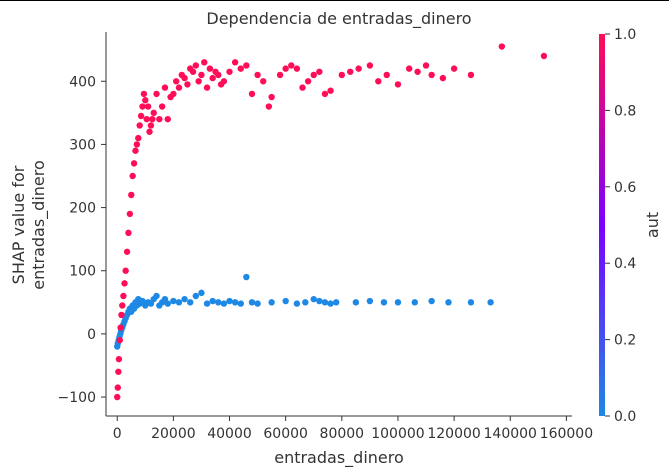  I want to click on chart-title: Dependencia de entradas_dinero, so click(338, 19).